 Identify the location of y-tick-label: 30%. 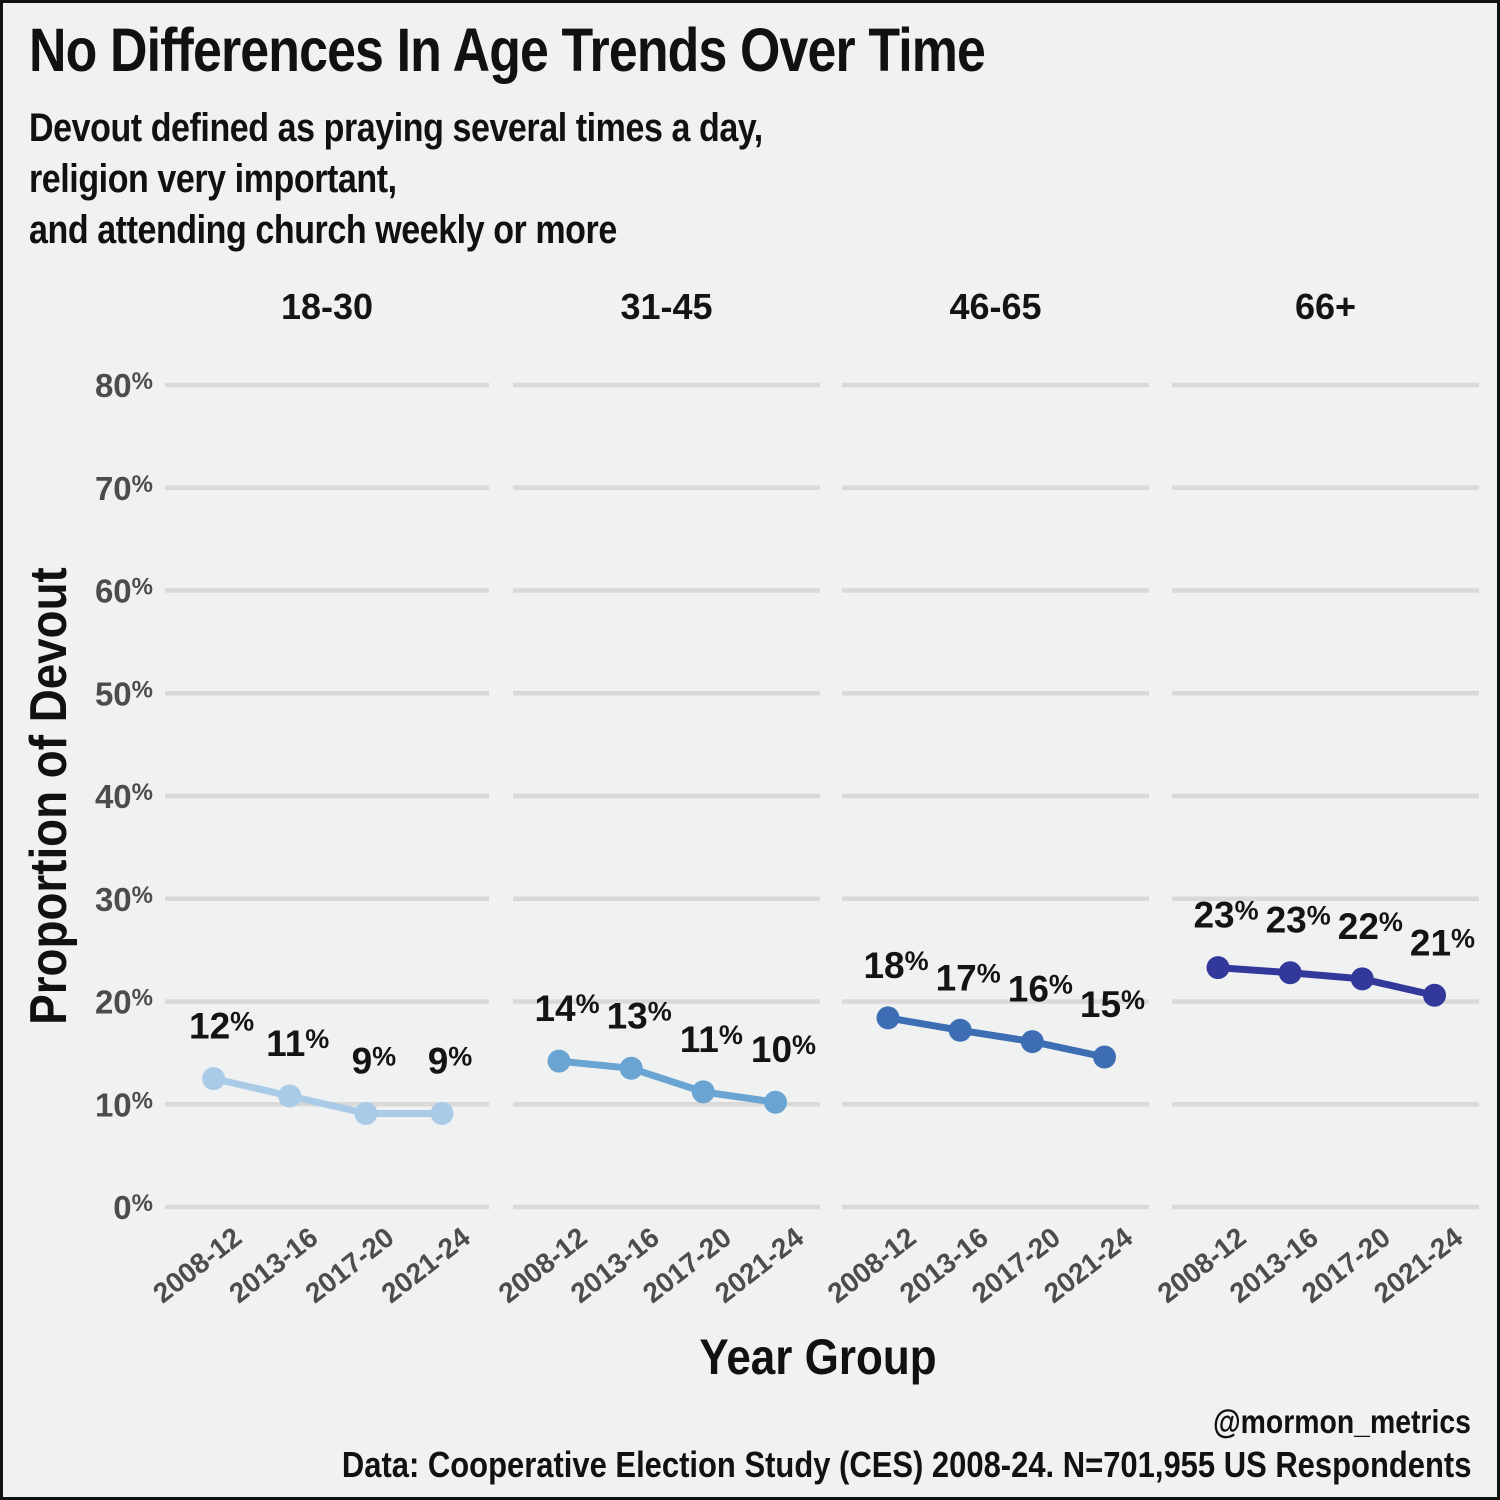
(124, 899).